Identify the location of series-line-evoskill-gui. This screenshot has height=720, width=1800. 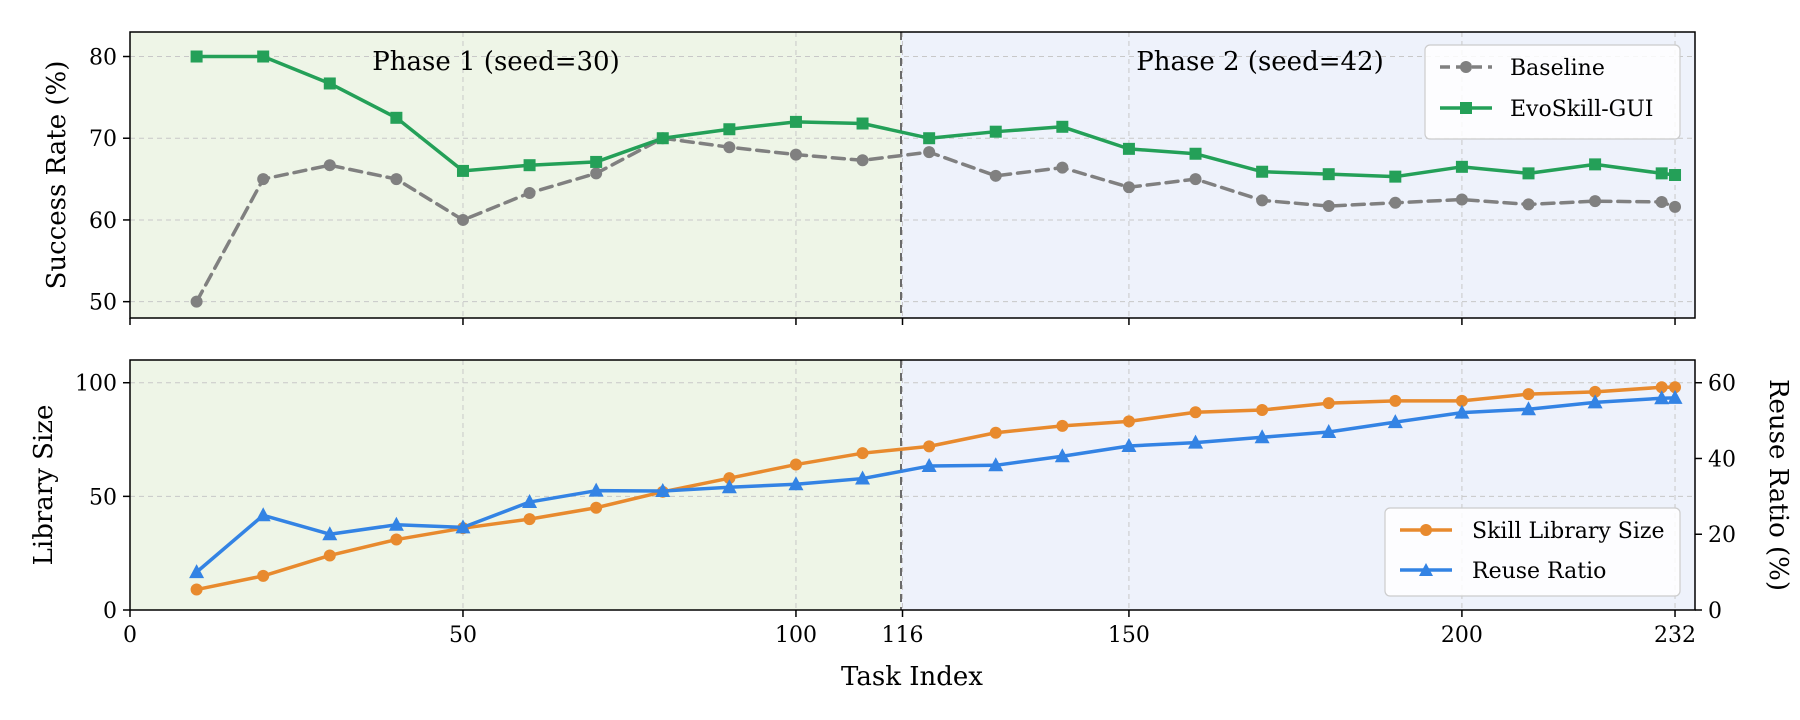
(935, 116).